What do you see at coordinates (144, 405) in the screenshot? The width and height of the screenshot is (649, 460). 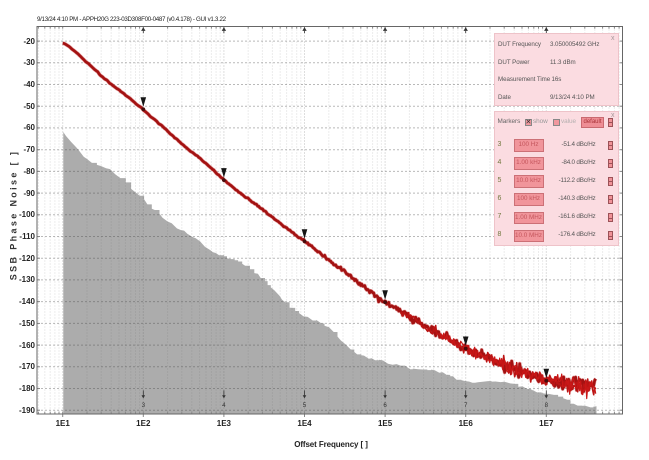 I see `svg-text: 3` at bounding box center [144, 405].